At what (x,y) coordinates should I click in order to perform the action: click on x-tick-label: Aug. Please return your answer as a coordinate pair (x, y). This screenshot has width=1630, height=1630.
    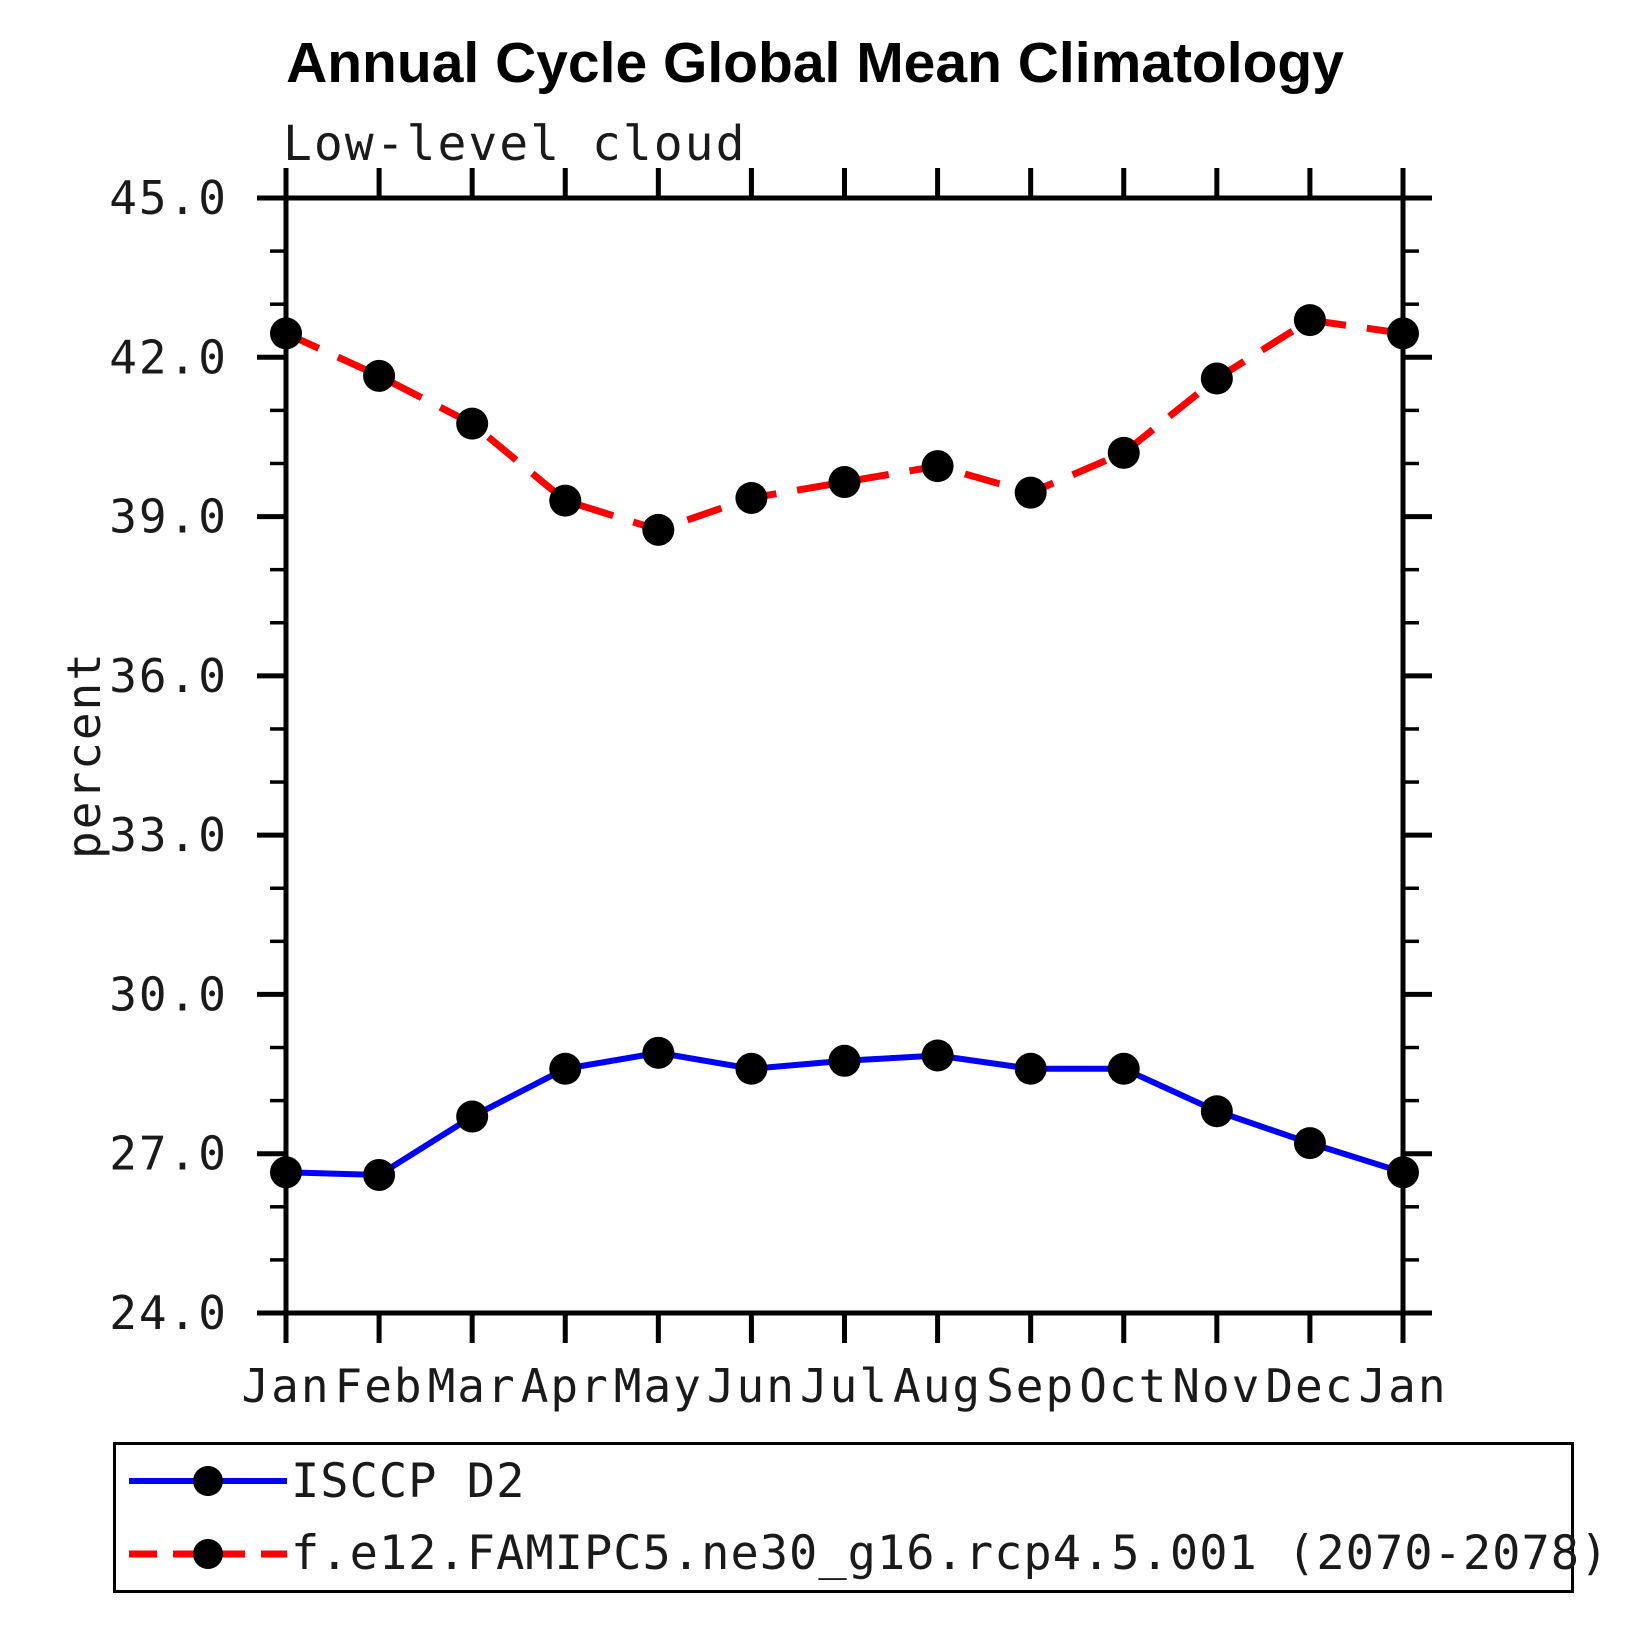
    Looking at the image, I should click on (937, 1386).